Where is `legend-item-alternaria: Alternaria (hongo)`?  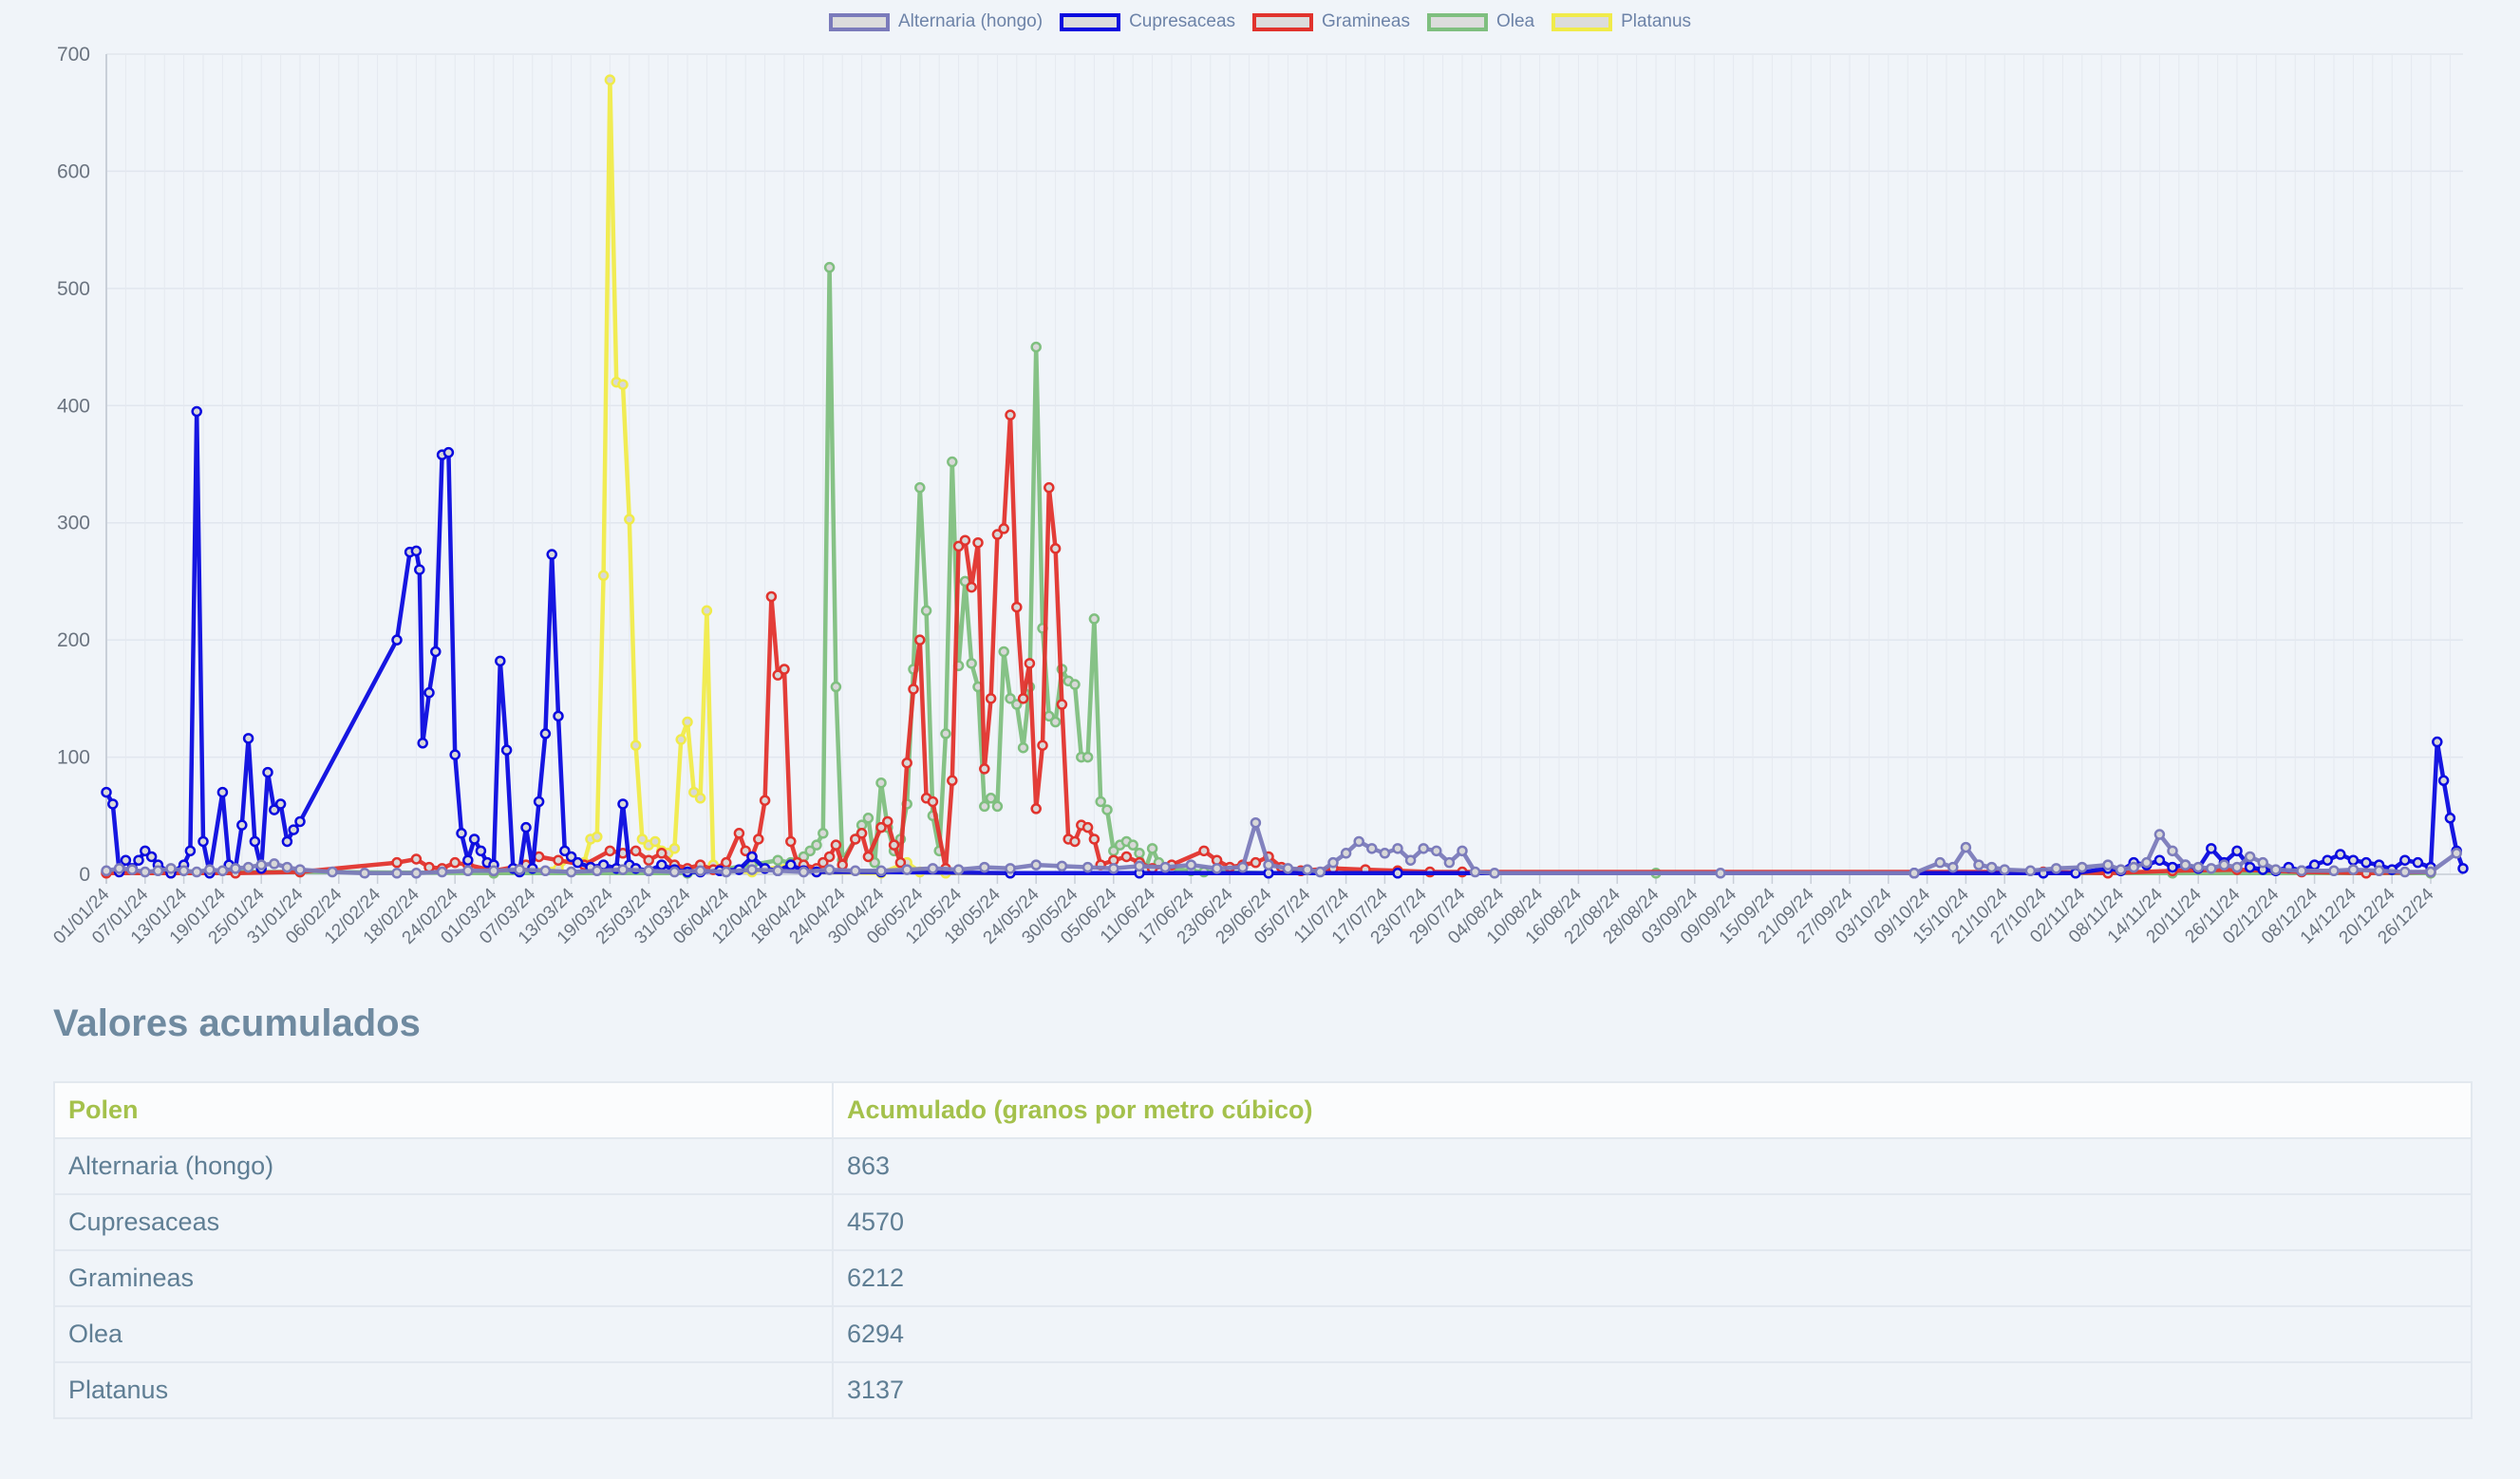 legend-item-alternaria: Alternaria (hongo) is located at coordinates (936, 21).